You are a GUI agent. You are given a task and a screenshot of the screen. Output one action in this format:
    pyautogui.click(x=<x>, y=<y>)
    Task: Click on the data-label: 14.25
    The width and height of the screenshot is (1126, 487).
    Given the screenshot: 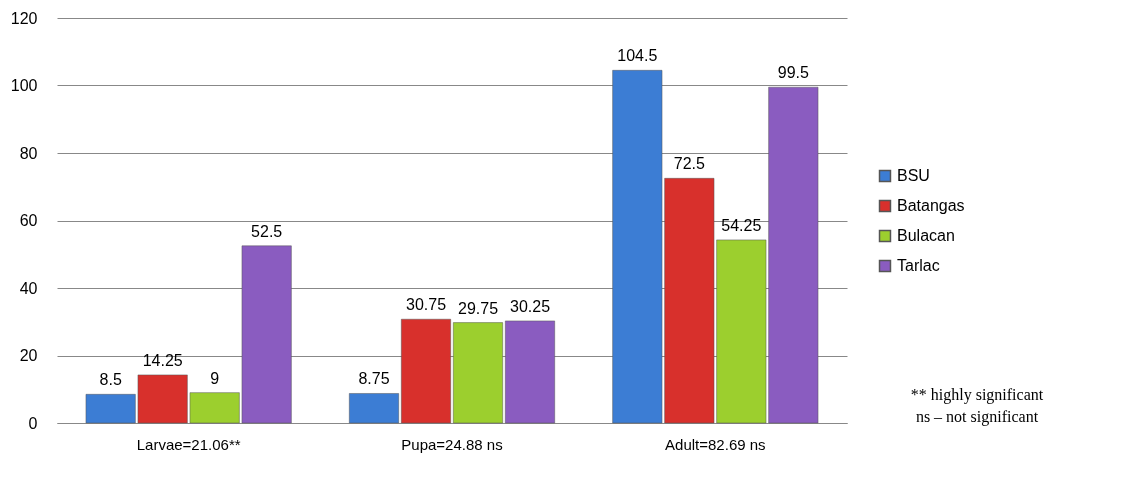 What is the action you would take?
    pyautogui.click(x=162, y=360)
    